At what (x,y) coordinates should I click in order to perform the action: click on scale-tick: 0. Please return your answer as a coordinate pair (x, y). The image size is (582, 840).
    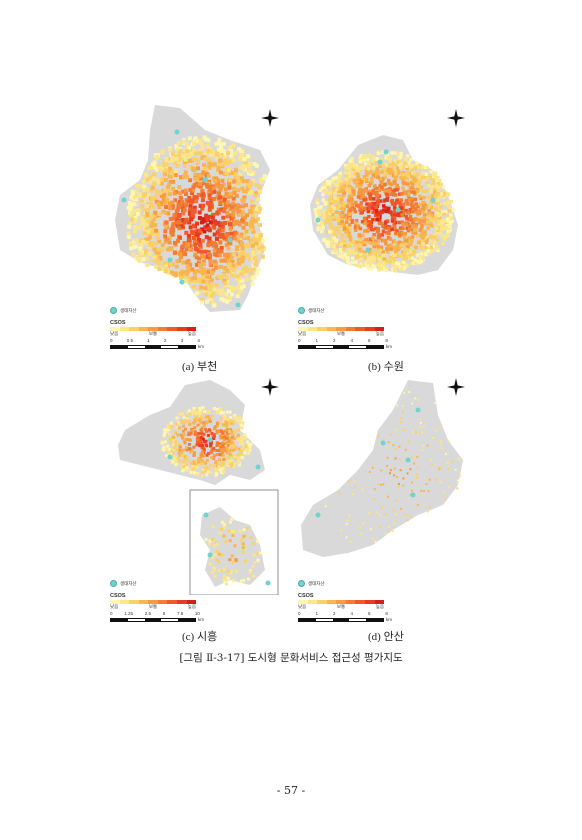
    Looking at the image, I should click on (111, 340).